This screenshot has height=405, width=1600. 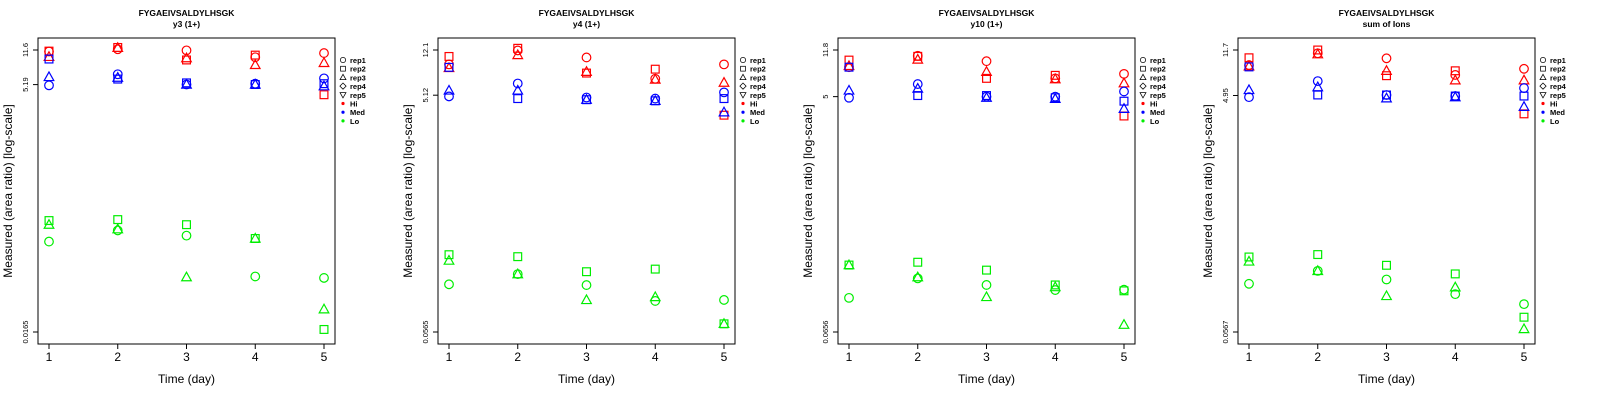 What do you see at coordinates (825, 50) in the screenshot?
I see `y-tick-label: 11.8` at bounding box center [825, 50].